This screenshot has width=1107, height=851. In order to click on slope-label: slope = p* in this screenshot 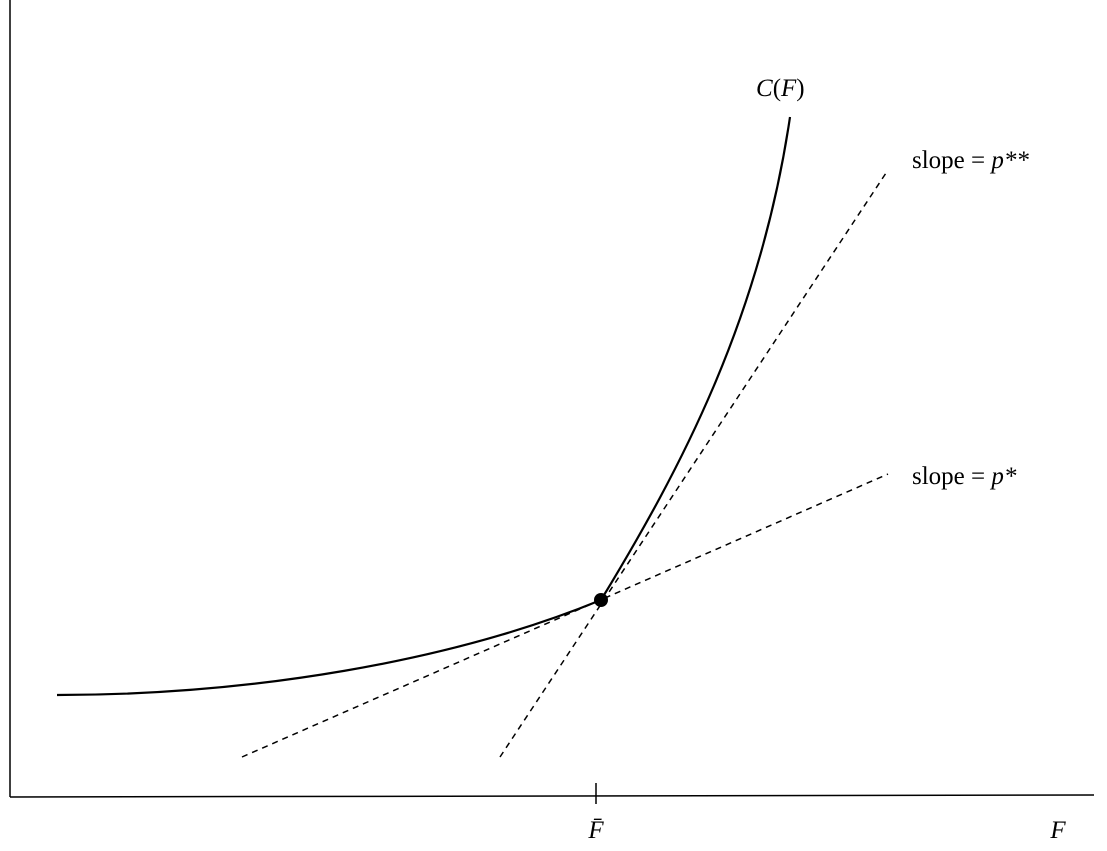, I will do `click(964, 476)`.